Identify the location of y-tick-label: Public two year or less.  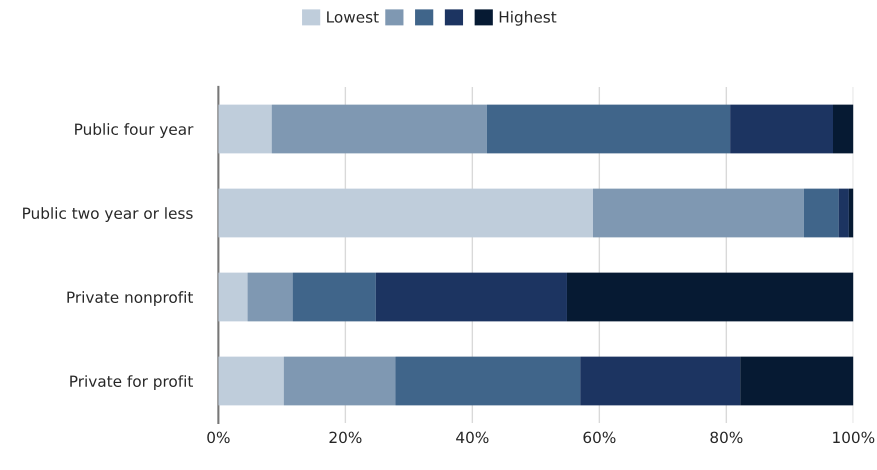
(108, 214).